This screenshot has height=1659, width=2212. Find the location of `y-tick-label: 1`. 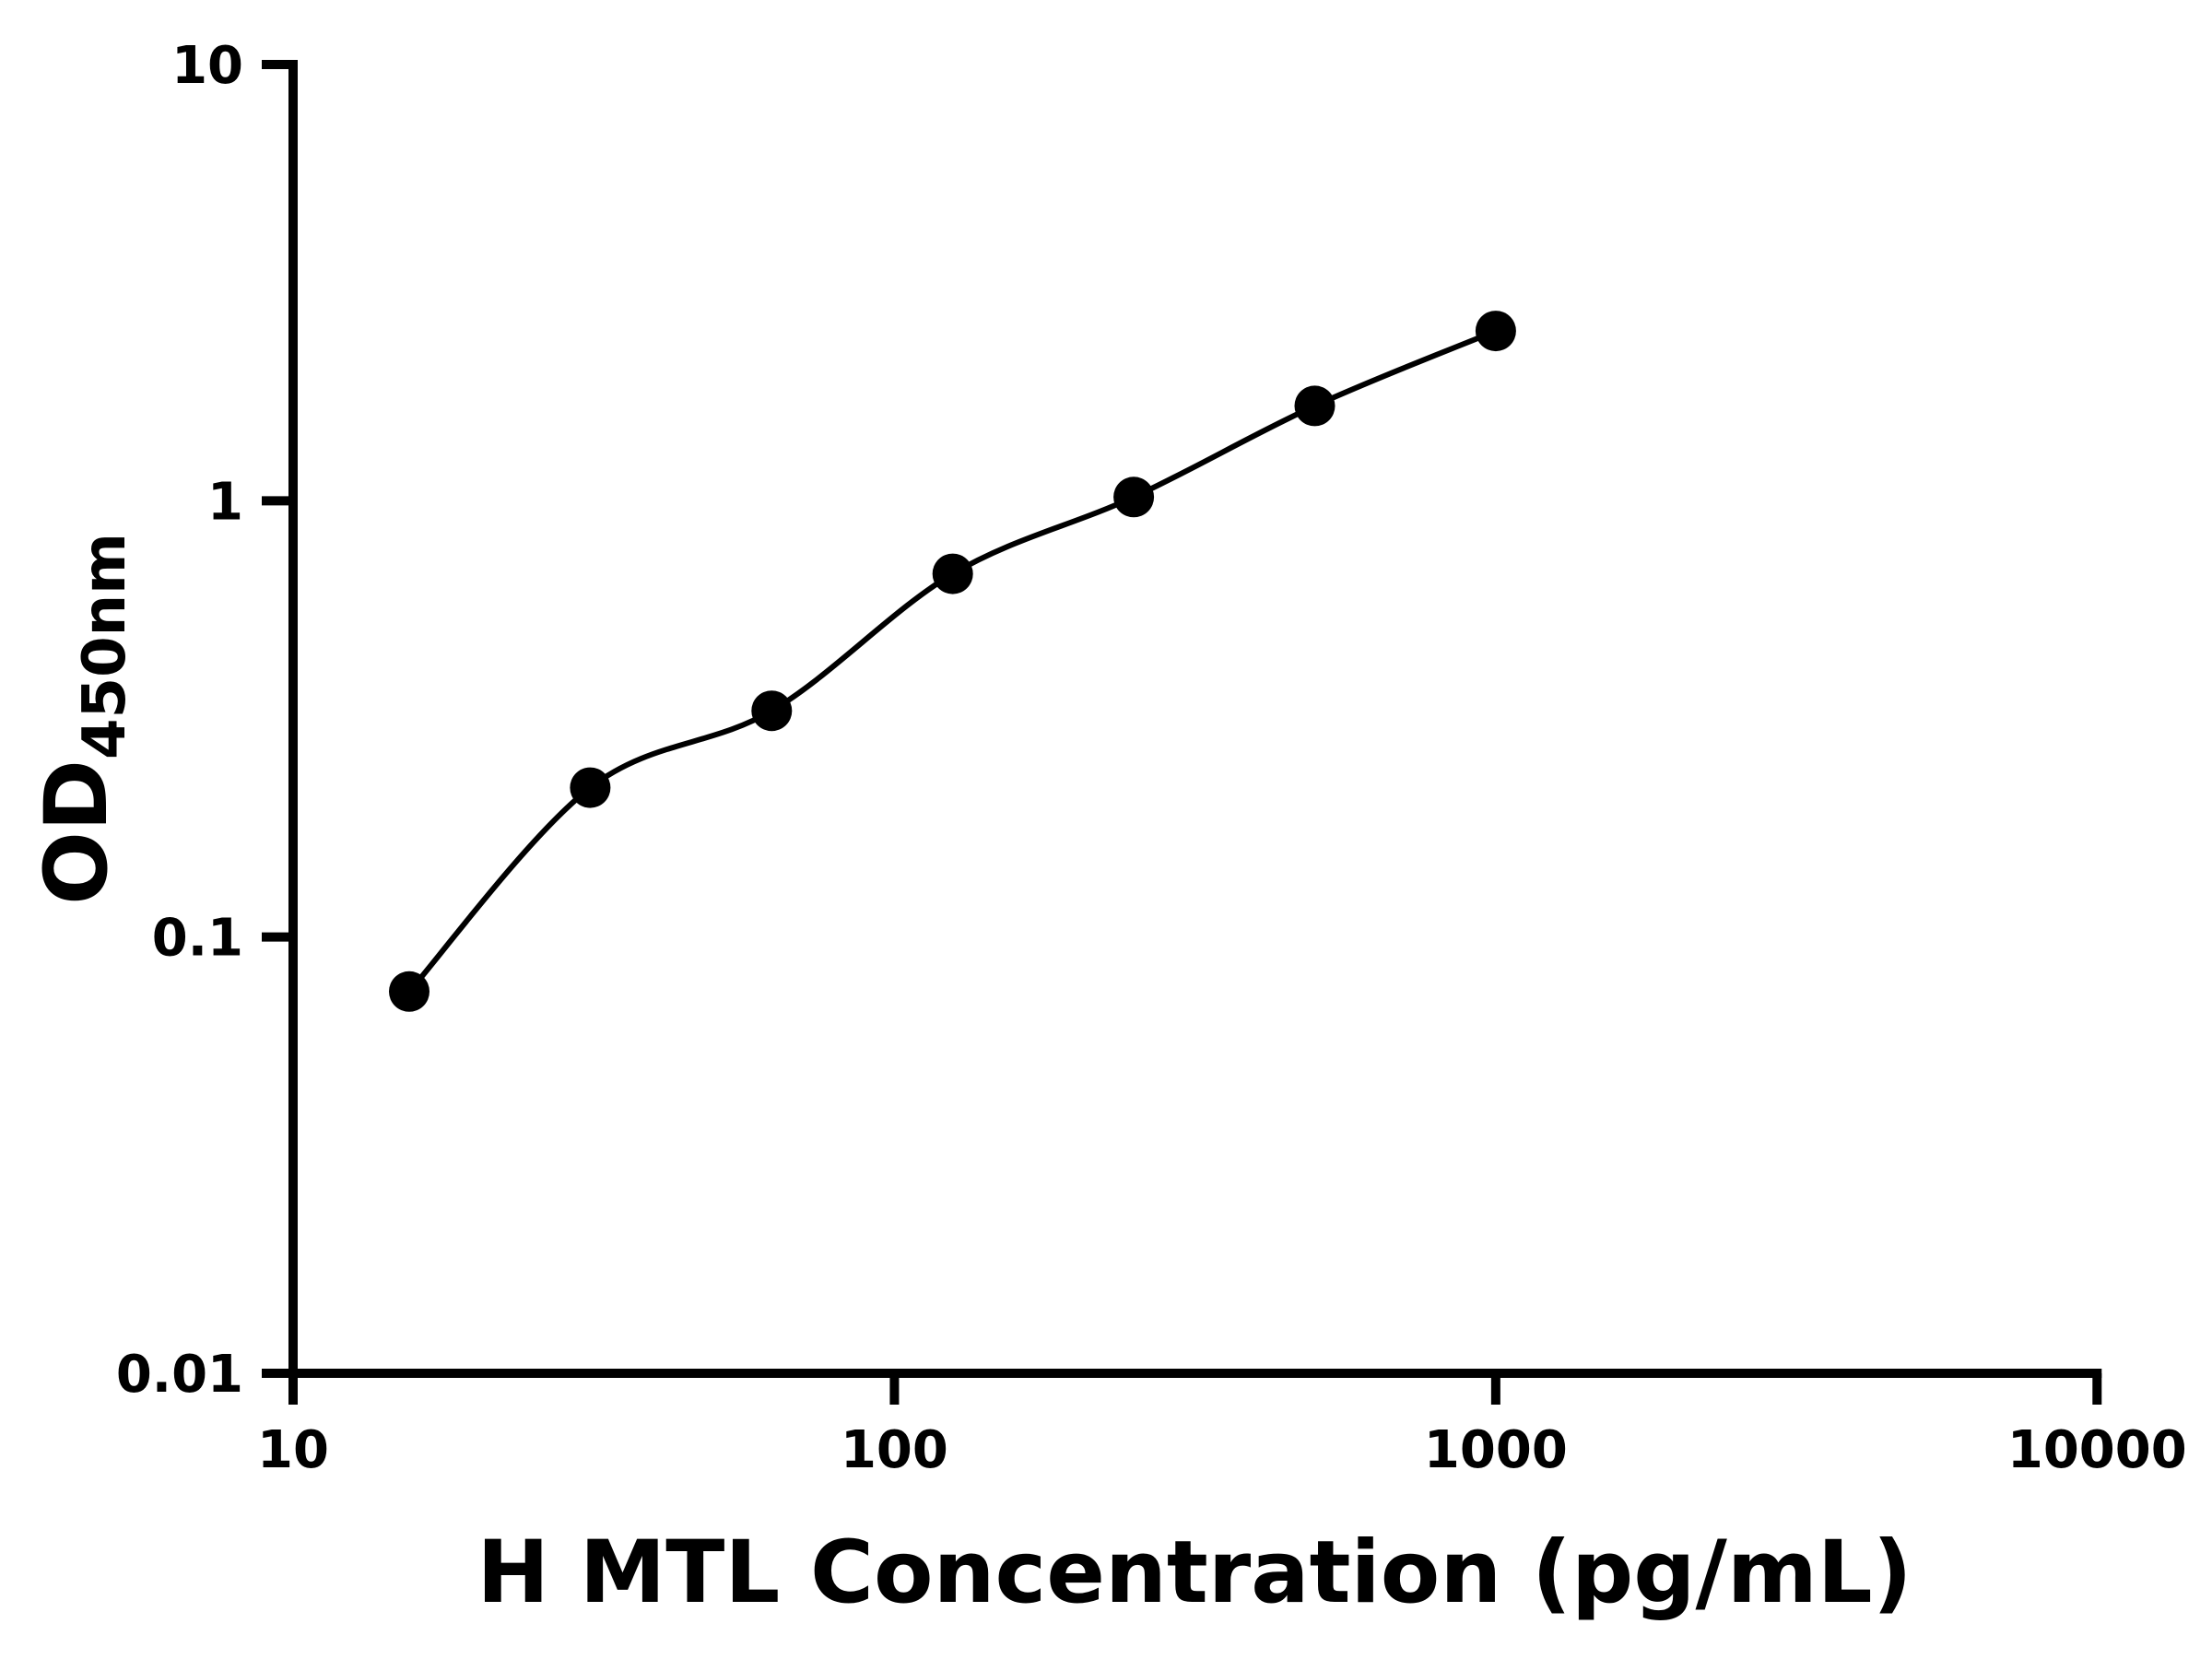

y-tick-label: 1 is located at coordinates (225, 502).